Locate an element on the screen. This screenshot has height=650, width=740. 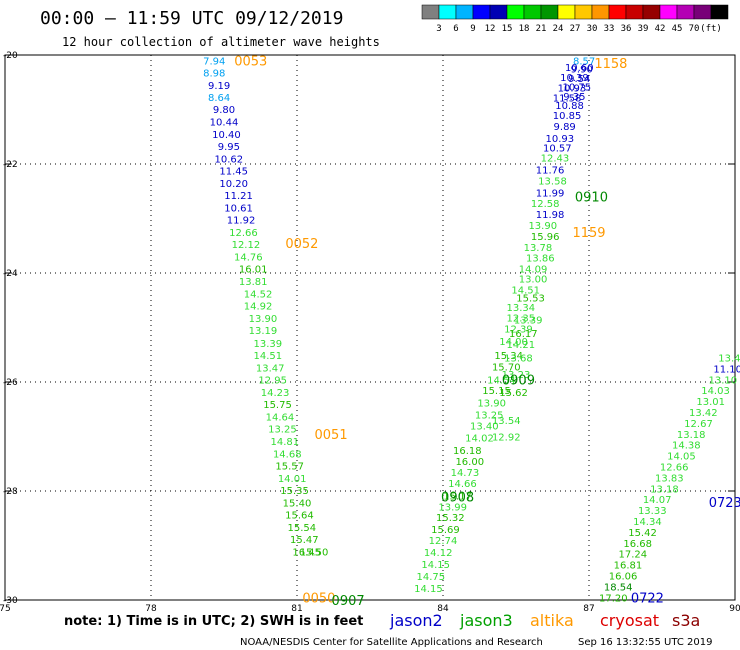
swh-value: 13.23 is located at coordinates (516, 375).